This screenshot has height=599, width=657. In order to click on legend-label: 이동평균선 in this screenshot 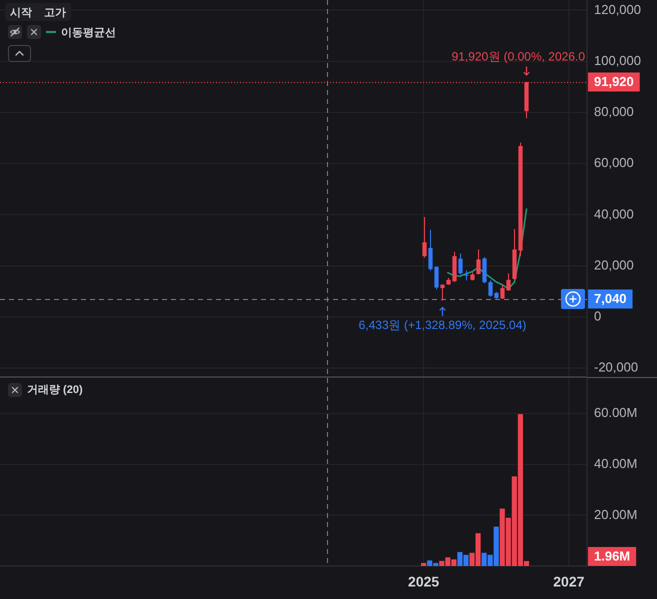, I will do `click(88, 33)`.